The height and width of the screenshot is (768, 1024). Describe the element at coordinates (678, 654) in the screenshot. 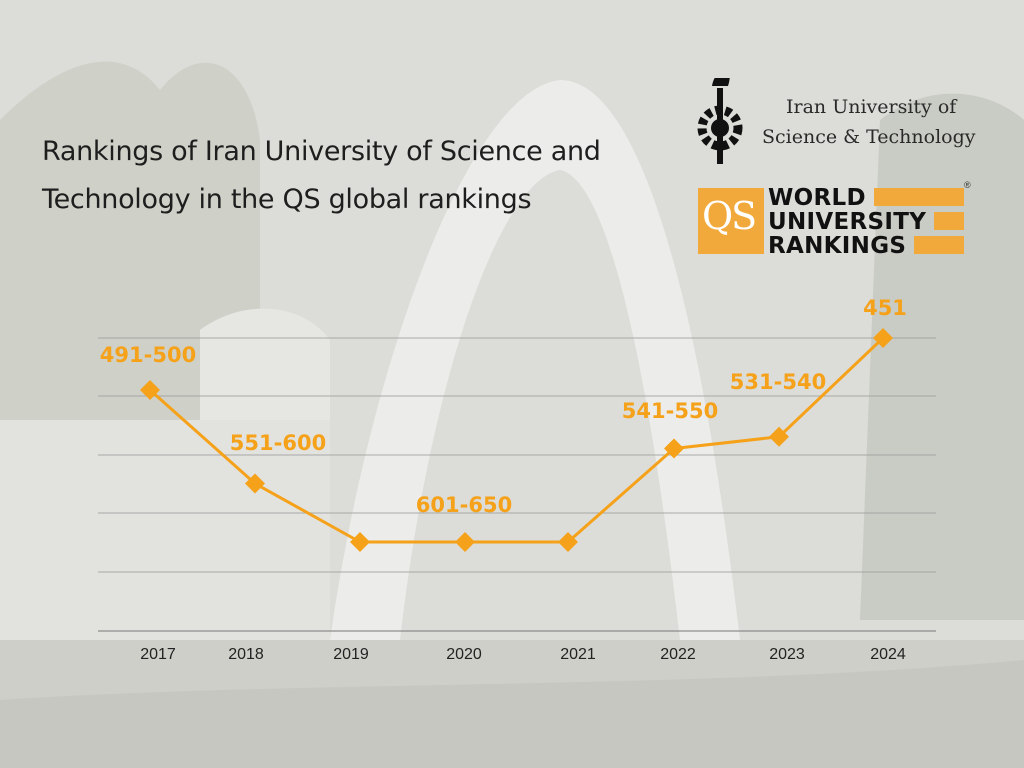

I see `x-tick-label: 2022` at that location.